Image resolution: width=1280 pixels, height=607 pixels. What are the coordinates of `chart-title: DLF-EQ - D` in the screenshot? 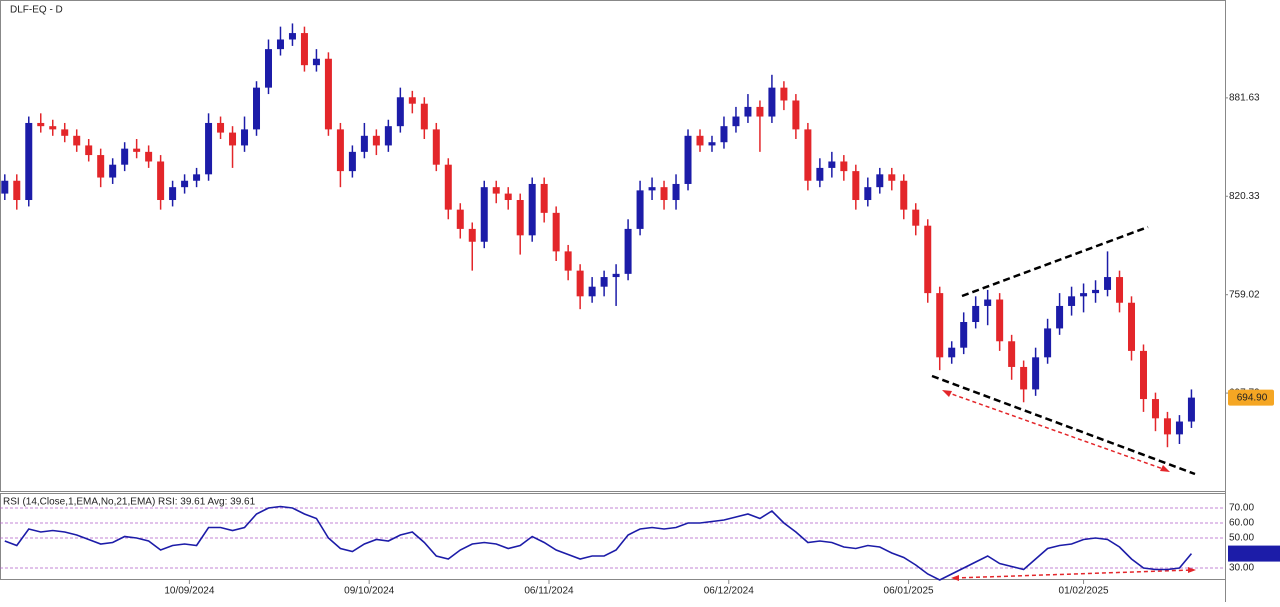 It's located at (36, 10).